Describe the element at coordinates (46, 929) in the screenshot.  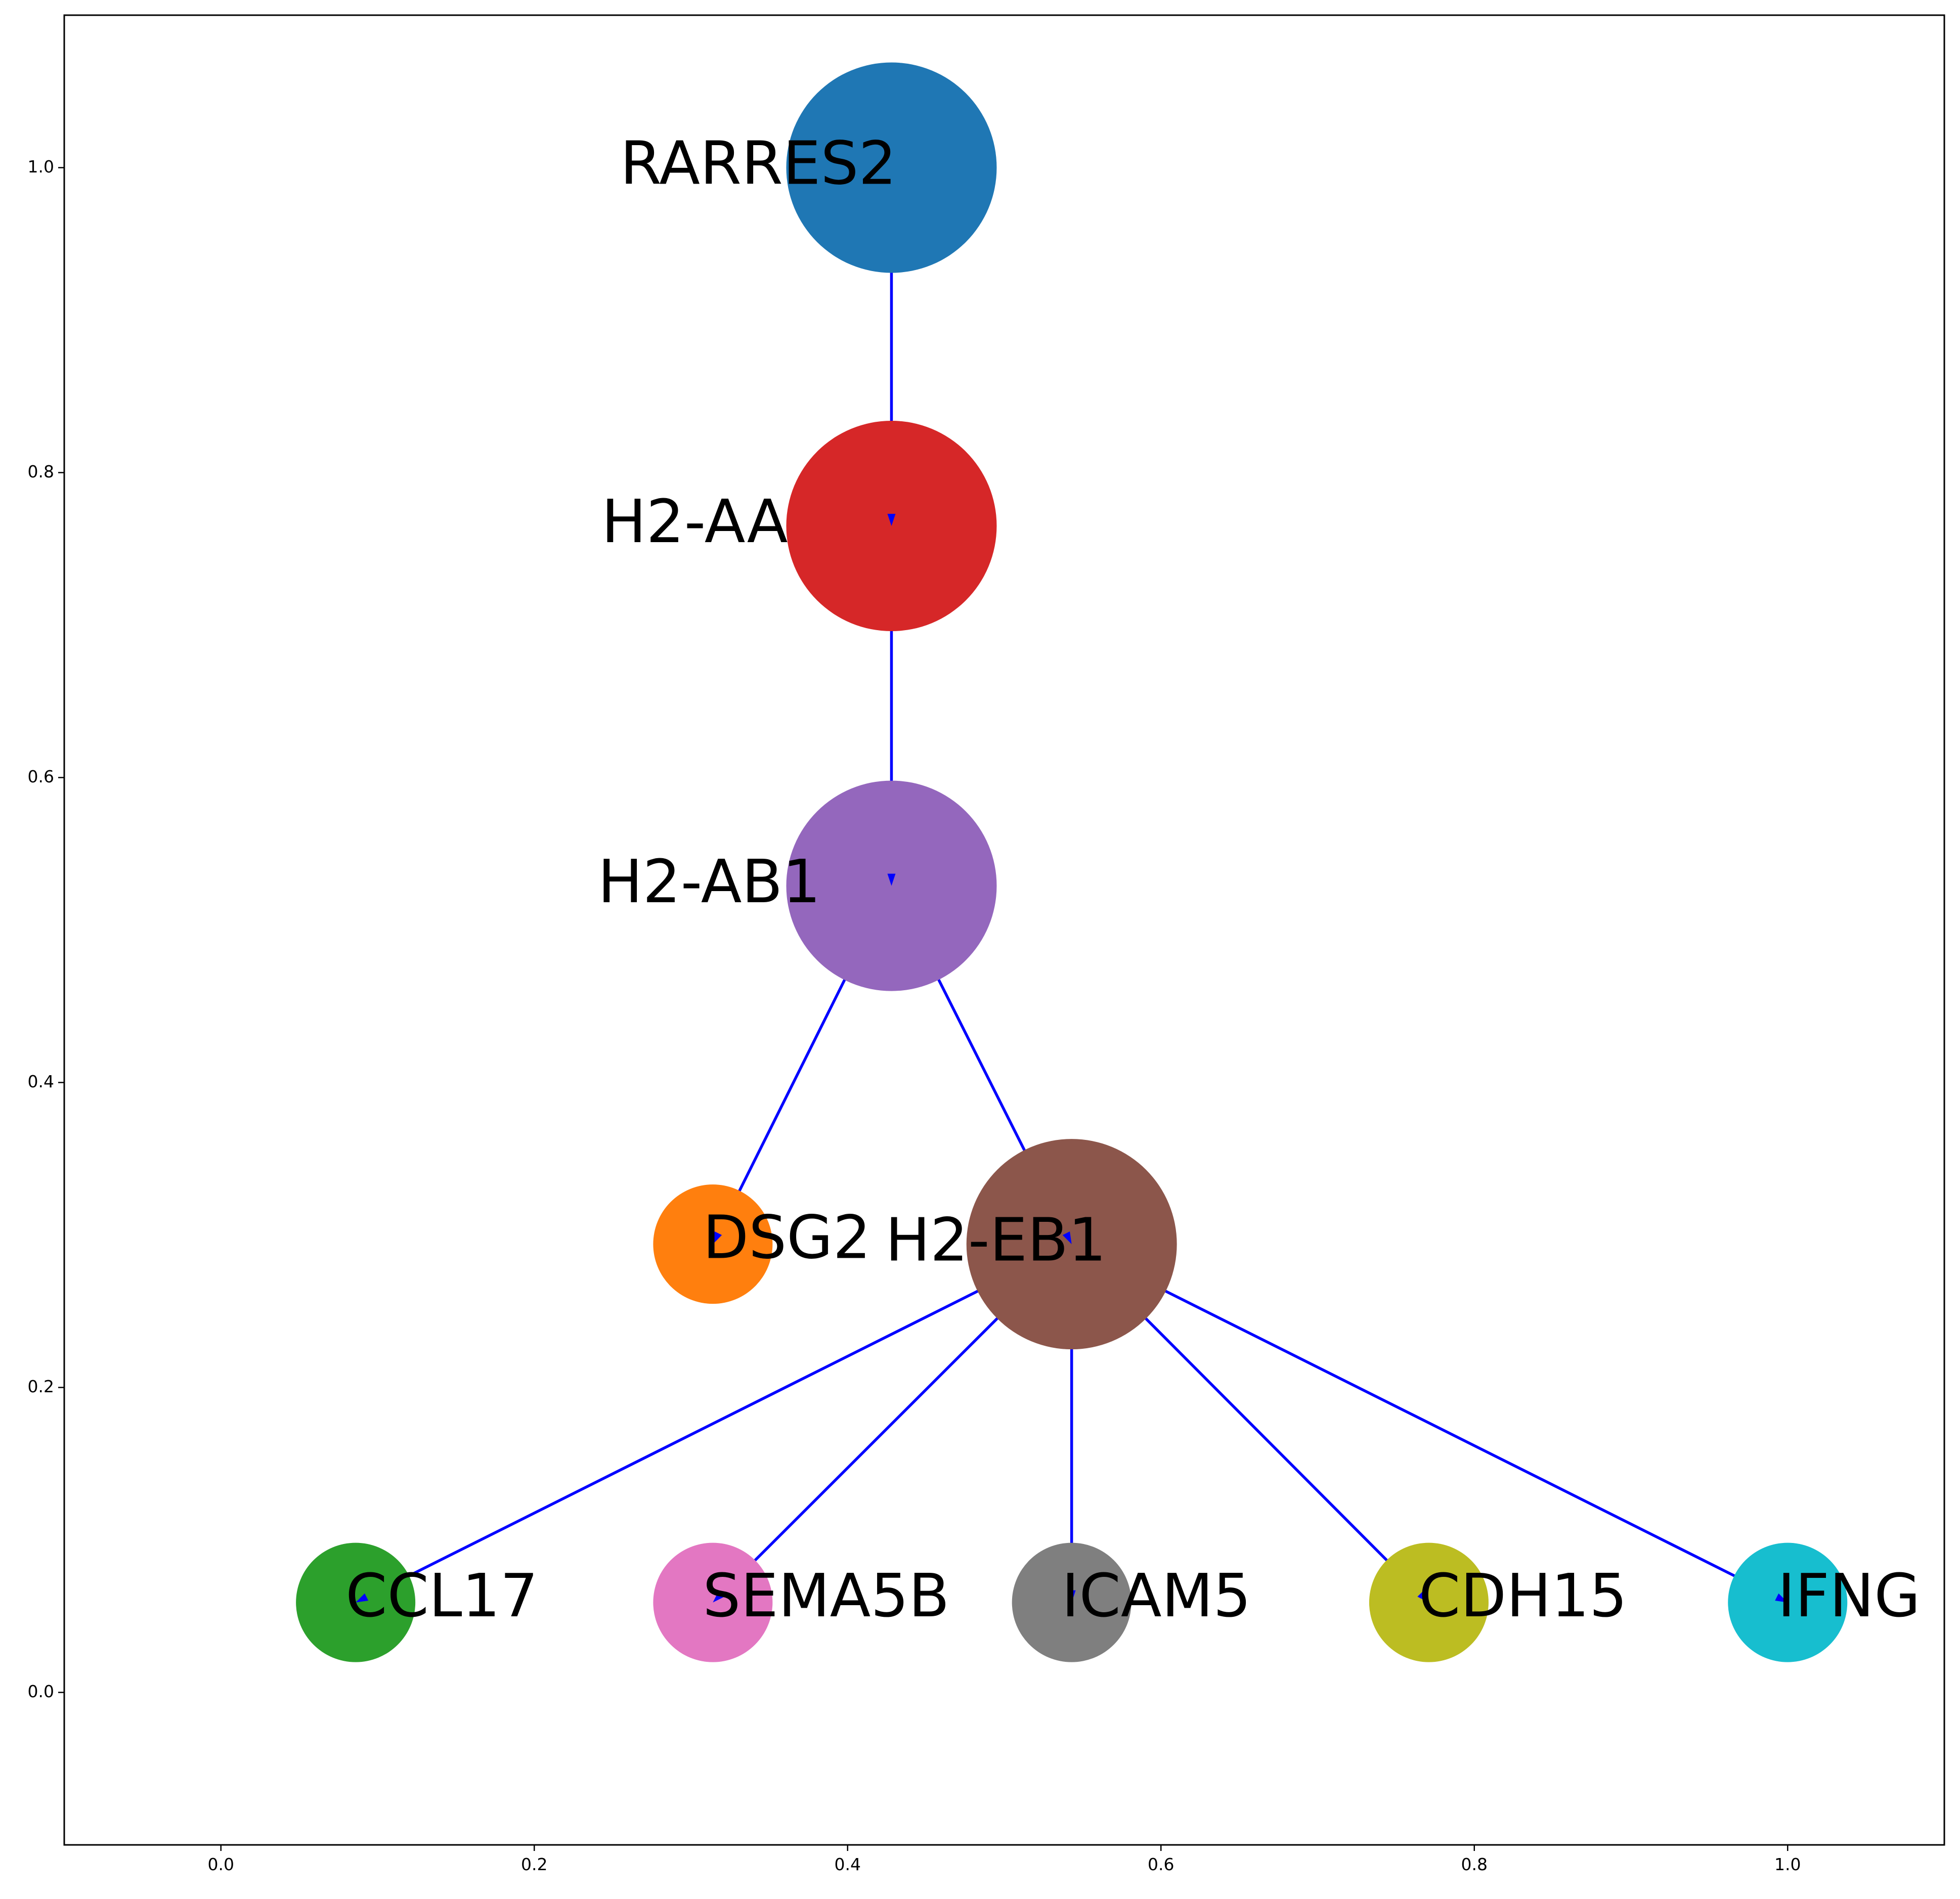
I see `y-axis: 0.0 0.2 0.4 0.6 0.8 1.0` at that location.